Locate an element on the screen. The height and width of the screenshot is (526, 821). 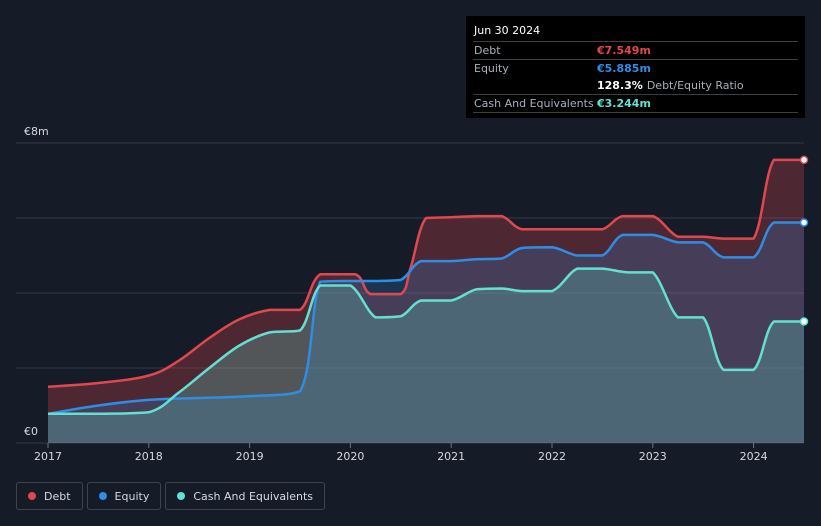
x-tick-label: 2018 is located at coordinates (149, 456).